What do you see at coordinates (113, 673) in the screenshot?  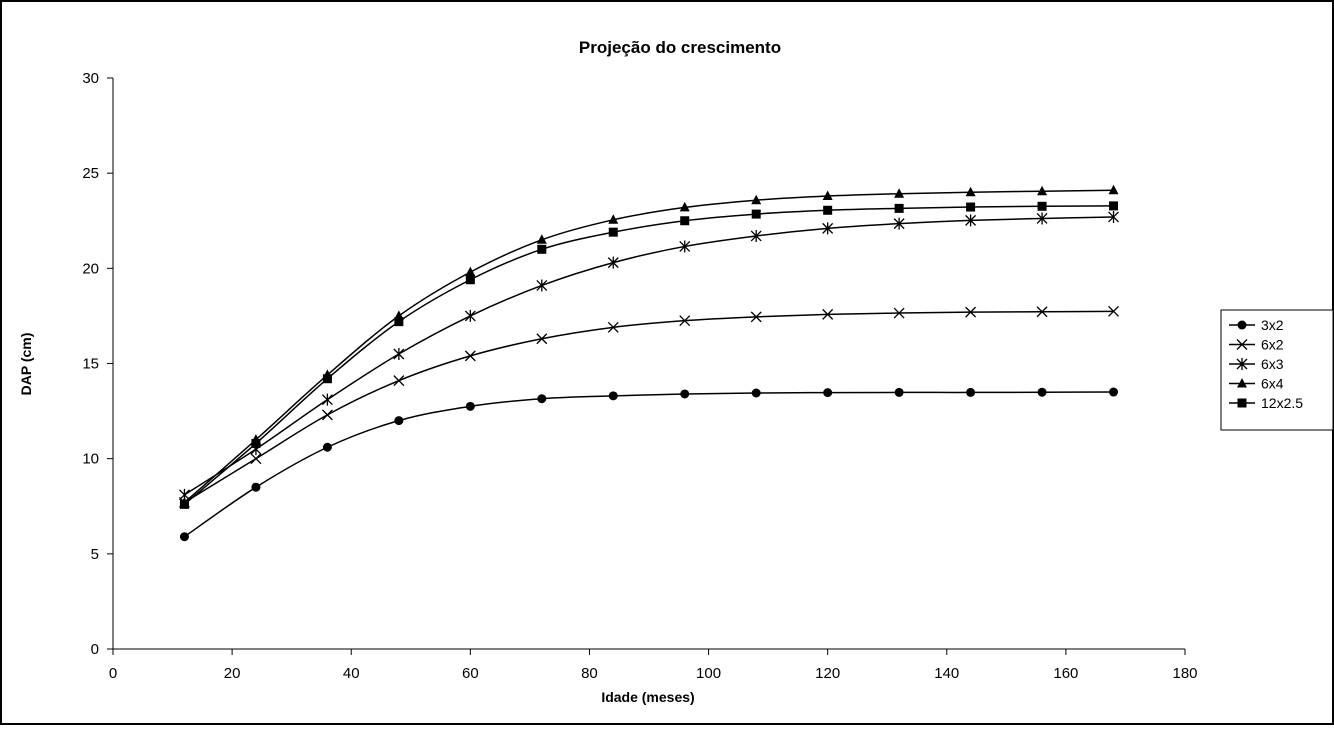 I see `x-tick-label: 0` at bounding box center [113, 673].